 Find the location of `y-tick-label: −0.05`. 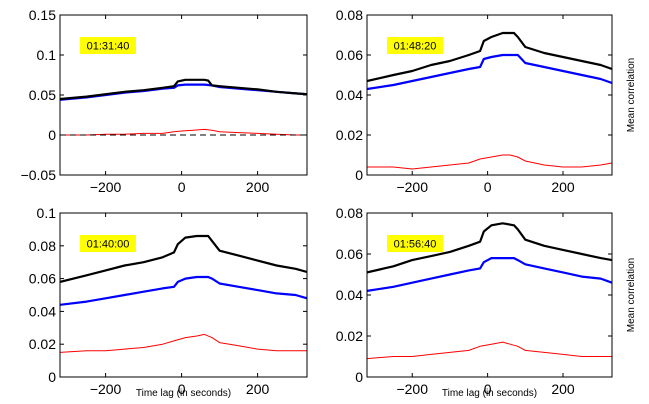

y-tick-label: −0.05 is located at coordinates (39, 175).